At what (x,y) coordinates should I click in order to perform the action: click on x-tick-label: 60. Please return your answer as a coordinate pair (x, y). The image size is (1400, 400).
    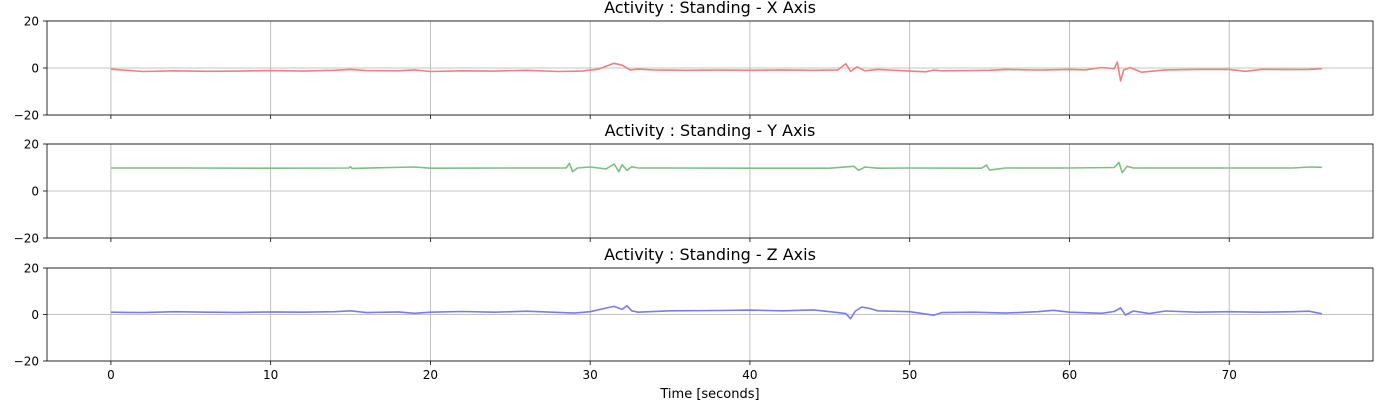
    Looking at the image, I should click on (1069, 375).